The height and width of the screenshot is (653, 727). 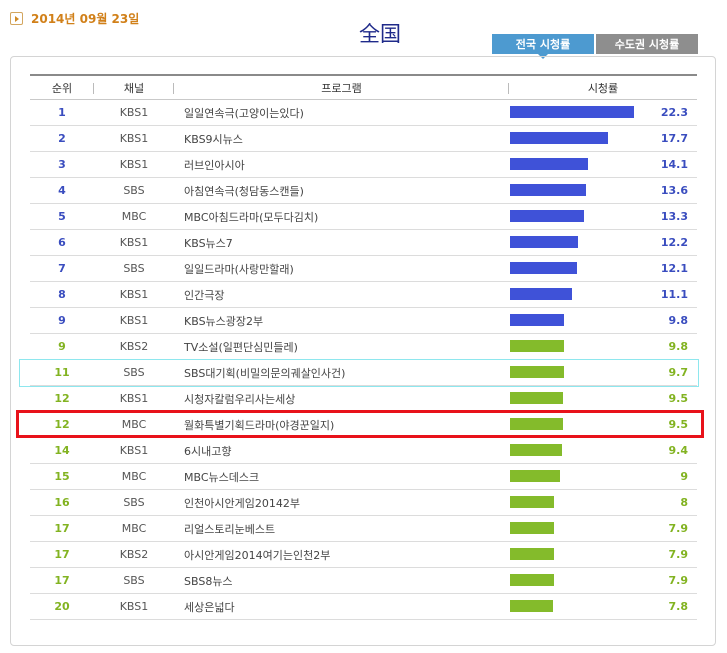 I want to click on rank-cell: 15, so click(x=62, y=476).